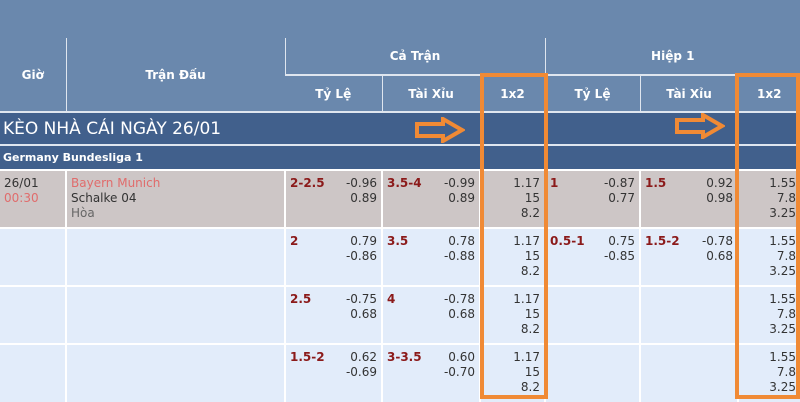 The width and height of the screenshot is (800, 402). I want to click on ou-cell: 4 -0.78 0.68, so click(430, 314).